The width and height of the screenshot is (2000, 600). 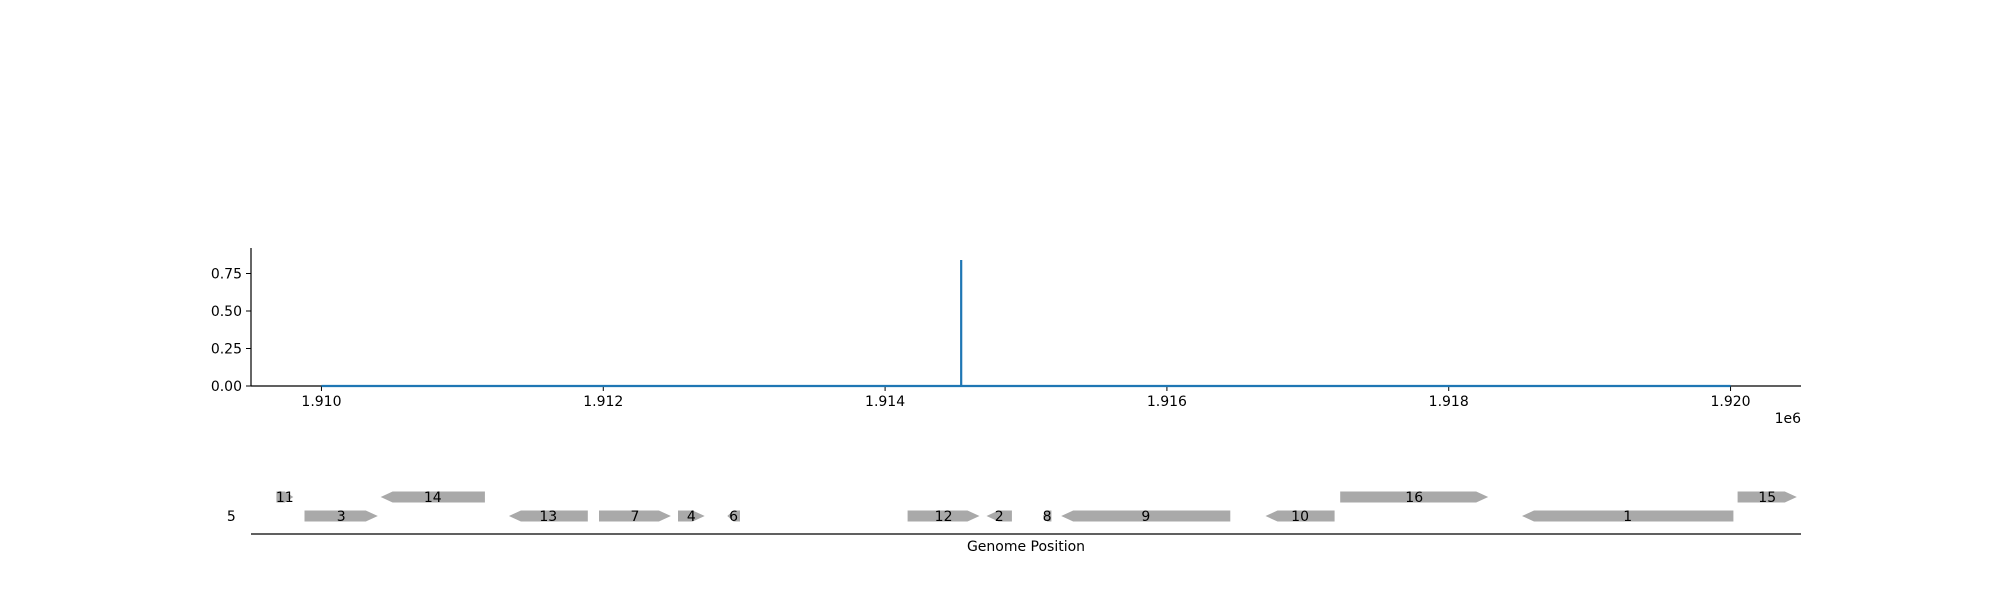 What do you see at coordinates (1730, 402) in the screenshot?
I see `coverage-x-tick-label: 1.920` at bounding box center [1730, 402].